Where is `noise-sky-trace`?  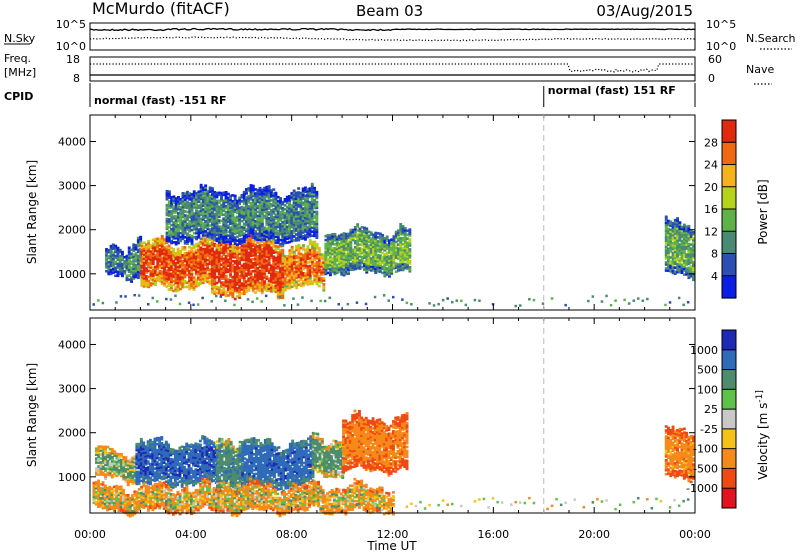
noise-sky-trace is located at coordinates (392, 29).